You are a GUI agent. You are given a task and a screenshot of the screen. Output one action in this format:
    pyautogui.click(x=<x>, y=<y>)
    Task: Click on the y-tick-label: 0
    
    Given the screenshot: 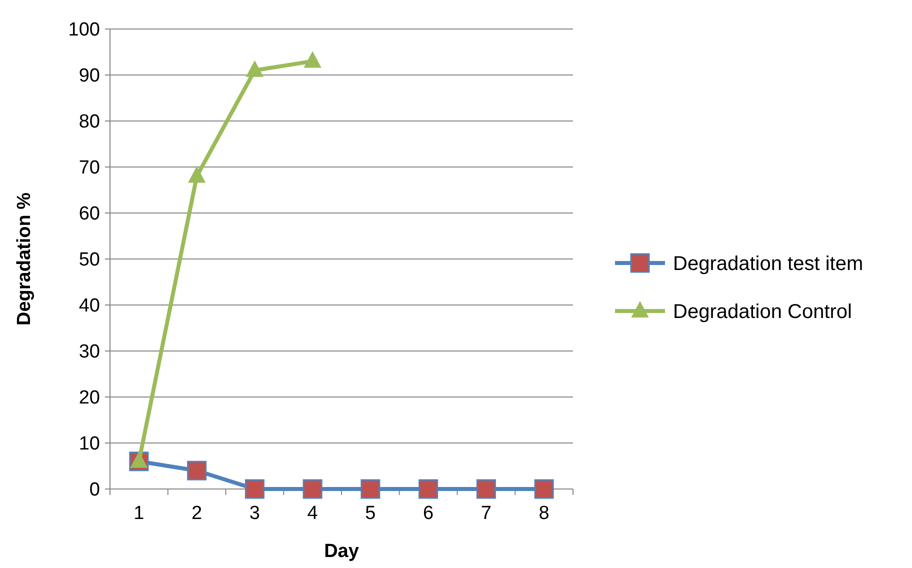 What is the action you would take?
    pyautogui.click(x=94, y=490)
    